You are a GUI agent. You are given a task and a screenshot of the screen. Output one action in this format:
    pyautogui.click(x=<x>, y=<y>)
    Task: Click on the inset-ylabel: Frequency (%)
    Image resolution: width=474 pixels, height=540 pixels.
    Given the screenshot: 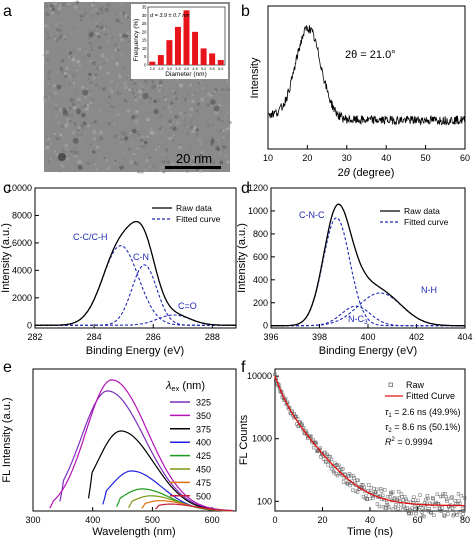 What is the action you would take?
    pyautogui.click(x=136, y=40)
    